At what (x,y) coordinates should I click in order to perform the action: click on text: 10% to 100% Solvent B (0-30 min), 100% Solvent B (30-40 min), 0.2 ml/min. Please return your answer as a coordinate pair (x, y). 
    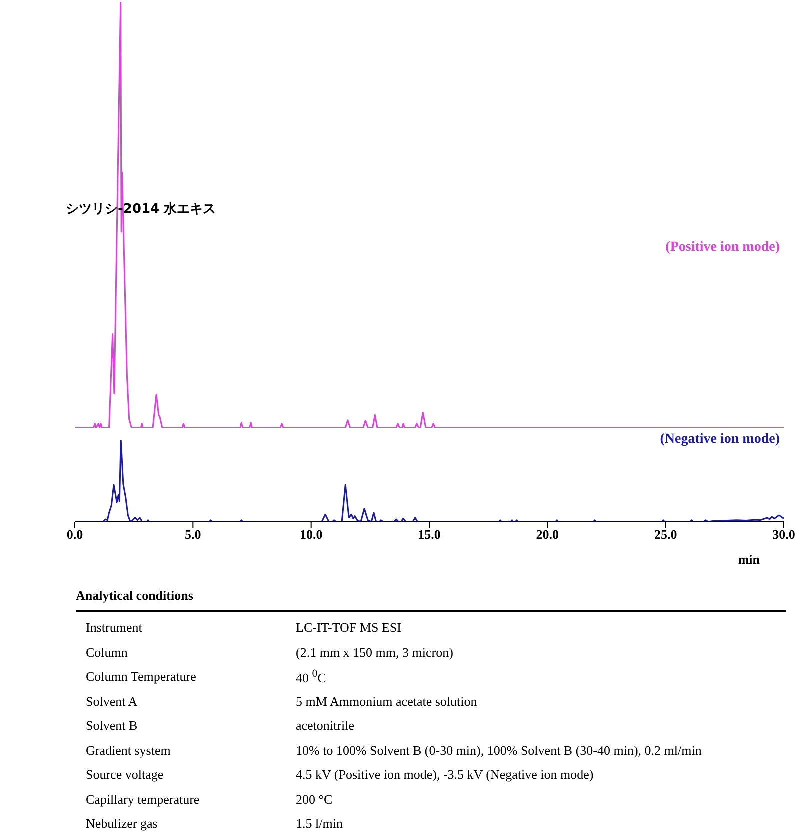
    Looking at the image, I should click on (499, 750).